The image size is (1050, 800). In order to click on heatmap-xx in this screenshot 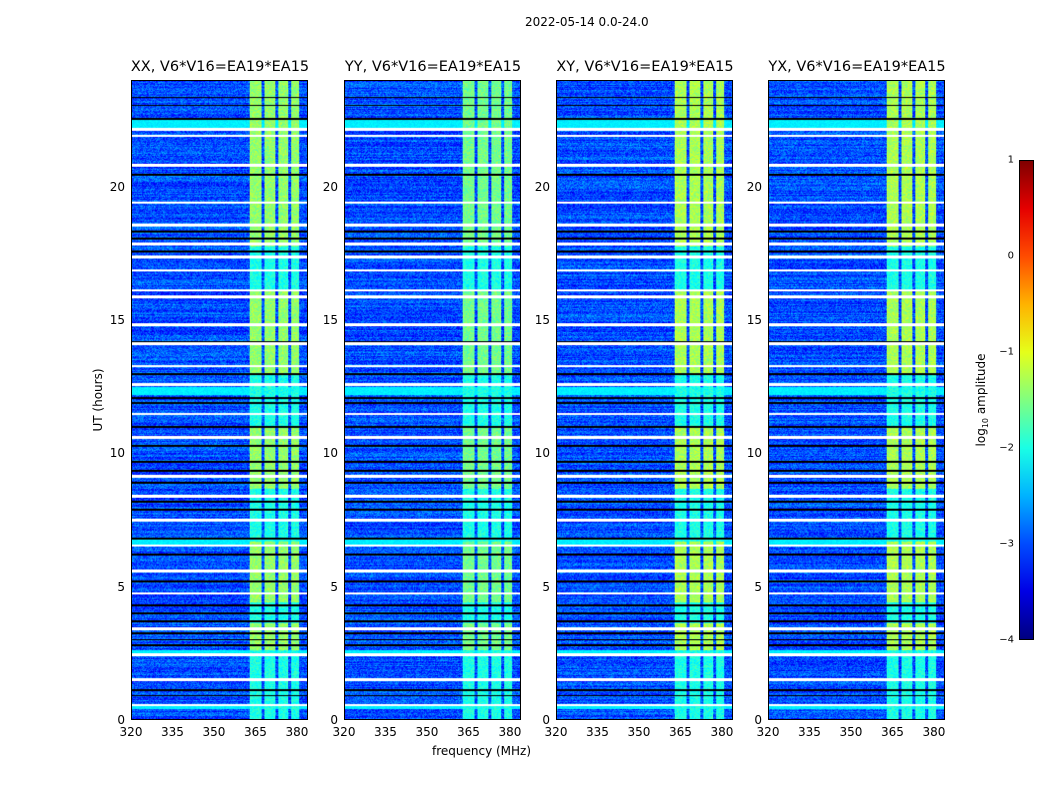, I will do `click(219, 400)`.